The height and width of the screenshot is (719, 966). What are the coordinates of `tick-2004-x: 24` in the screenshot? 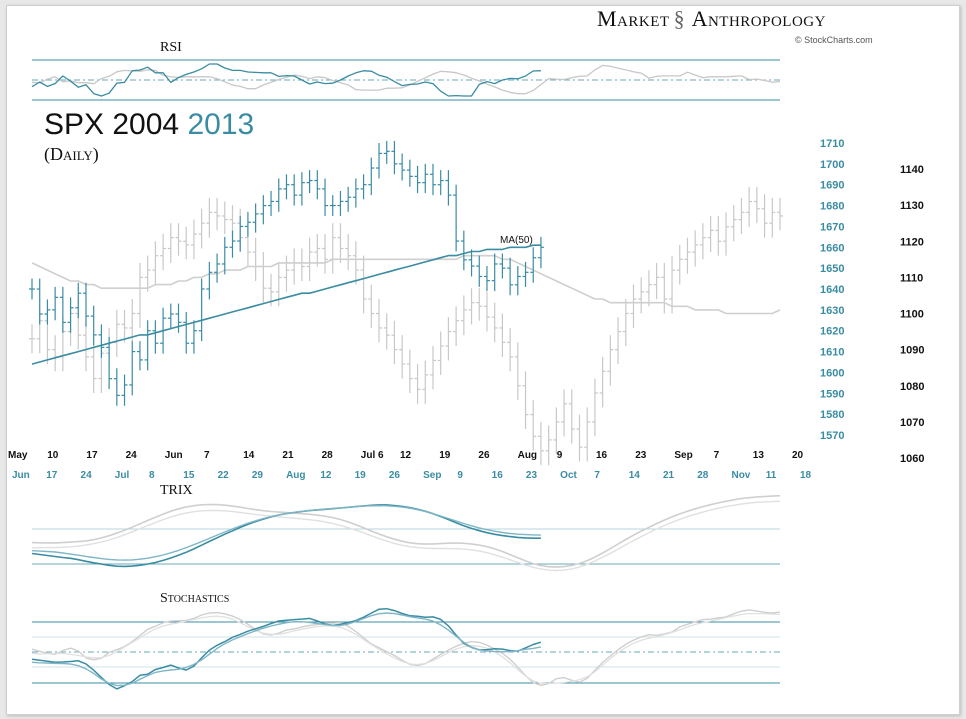 It's located at (132, 455).